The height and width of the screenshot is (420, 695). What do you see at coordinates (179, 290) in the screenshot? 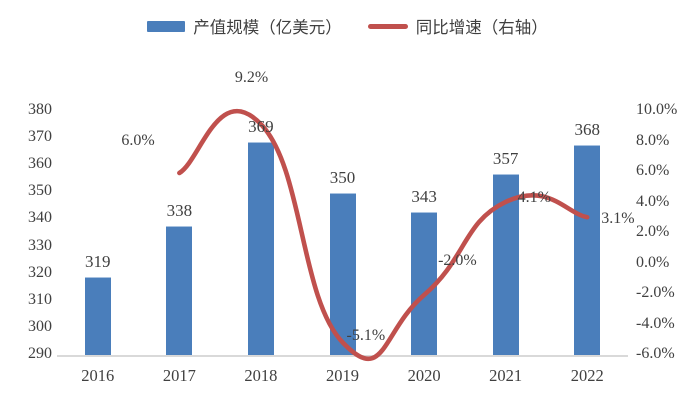
I see `bar-2017` at bounding box center [179, 290].